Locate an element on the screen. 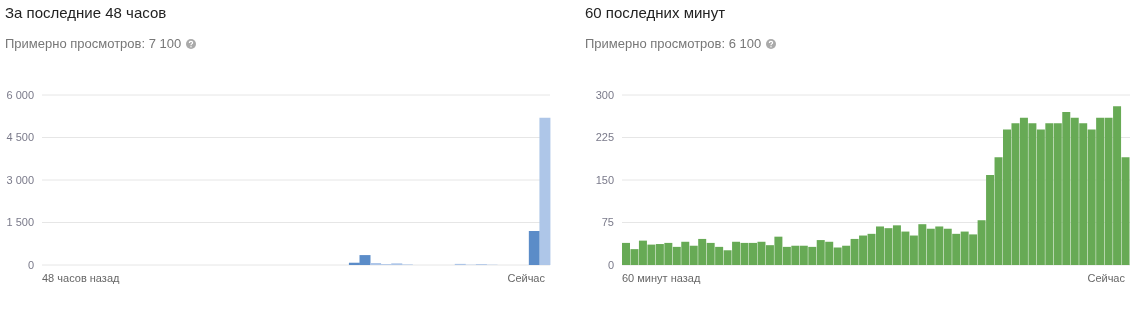 This screenshot has width=1145, height=321. text: 48 часов назад is located at coordinates (81, 278).